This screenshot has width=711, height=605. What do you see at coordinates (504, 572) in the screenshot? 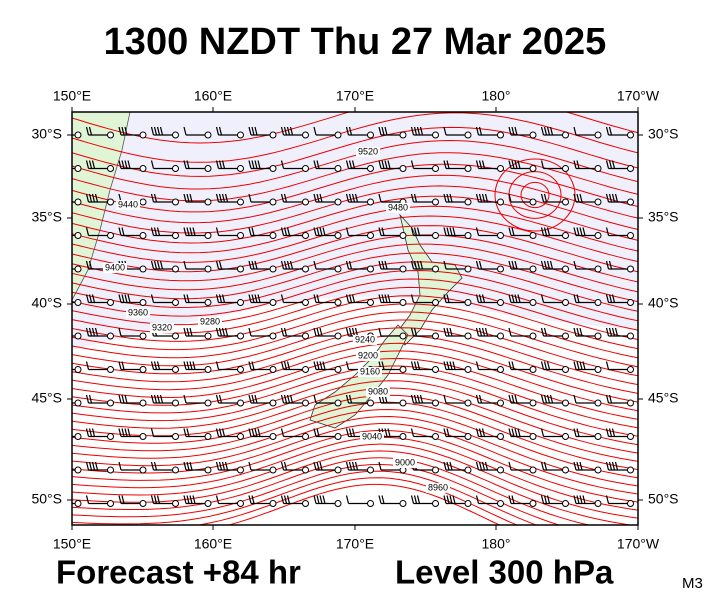
I see `level-label: Level 300 hPa` at bounding box center [504, 572].